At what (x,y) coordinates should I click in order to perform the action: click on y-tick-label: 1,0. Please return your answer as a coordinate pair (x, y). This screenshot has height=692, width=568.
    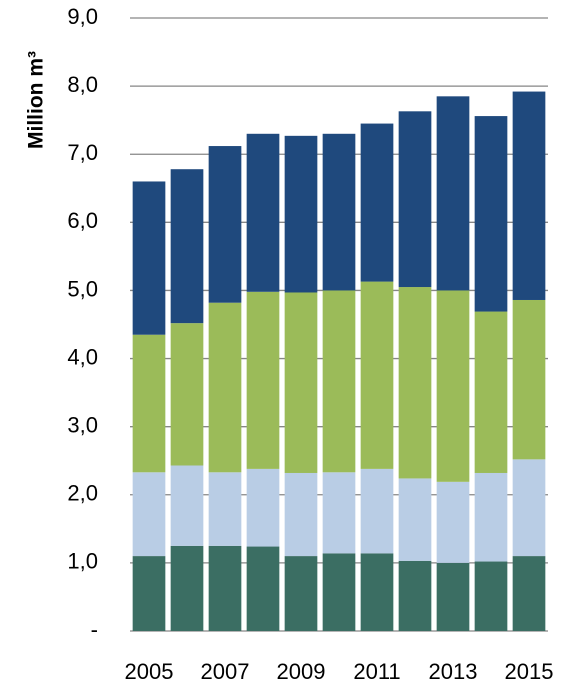
    Looking at the image, I should click on (82, 561).